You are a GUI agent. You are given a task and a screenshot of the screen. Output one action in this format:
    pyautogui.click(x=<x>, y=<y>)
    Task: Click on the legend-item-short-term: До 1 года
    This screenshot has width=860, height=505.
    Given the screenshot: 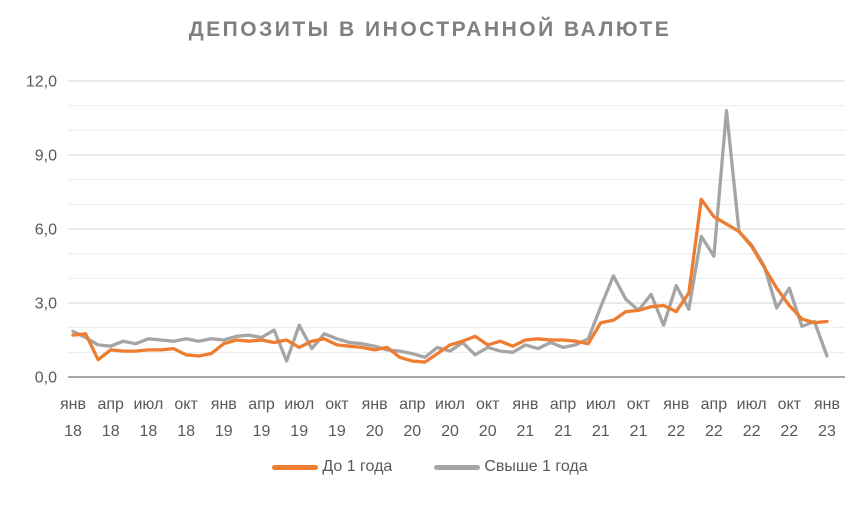 What is the action you would take?
    pyautogui.click(x=332, y=467)
    